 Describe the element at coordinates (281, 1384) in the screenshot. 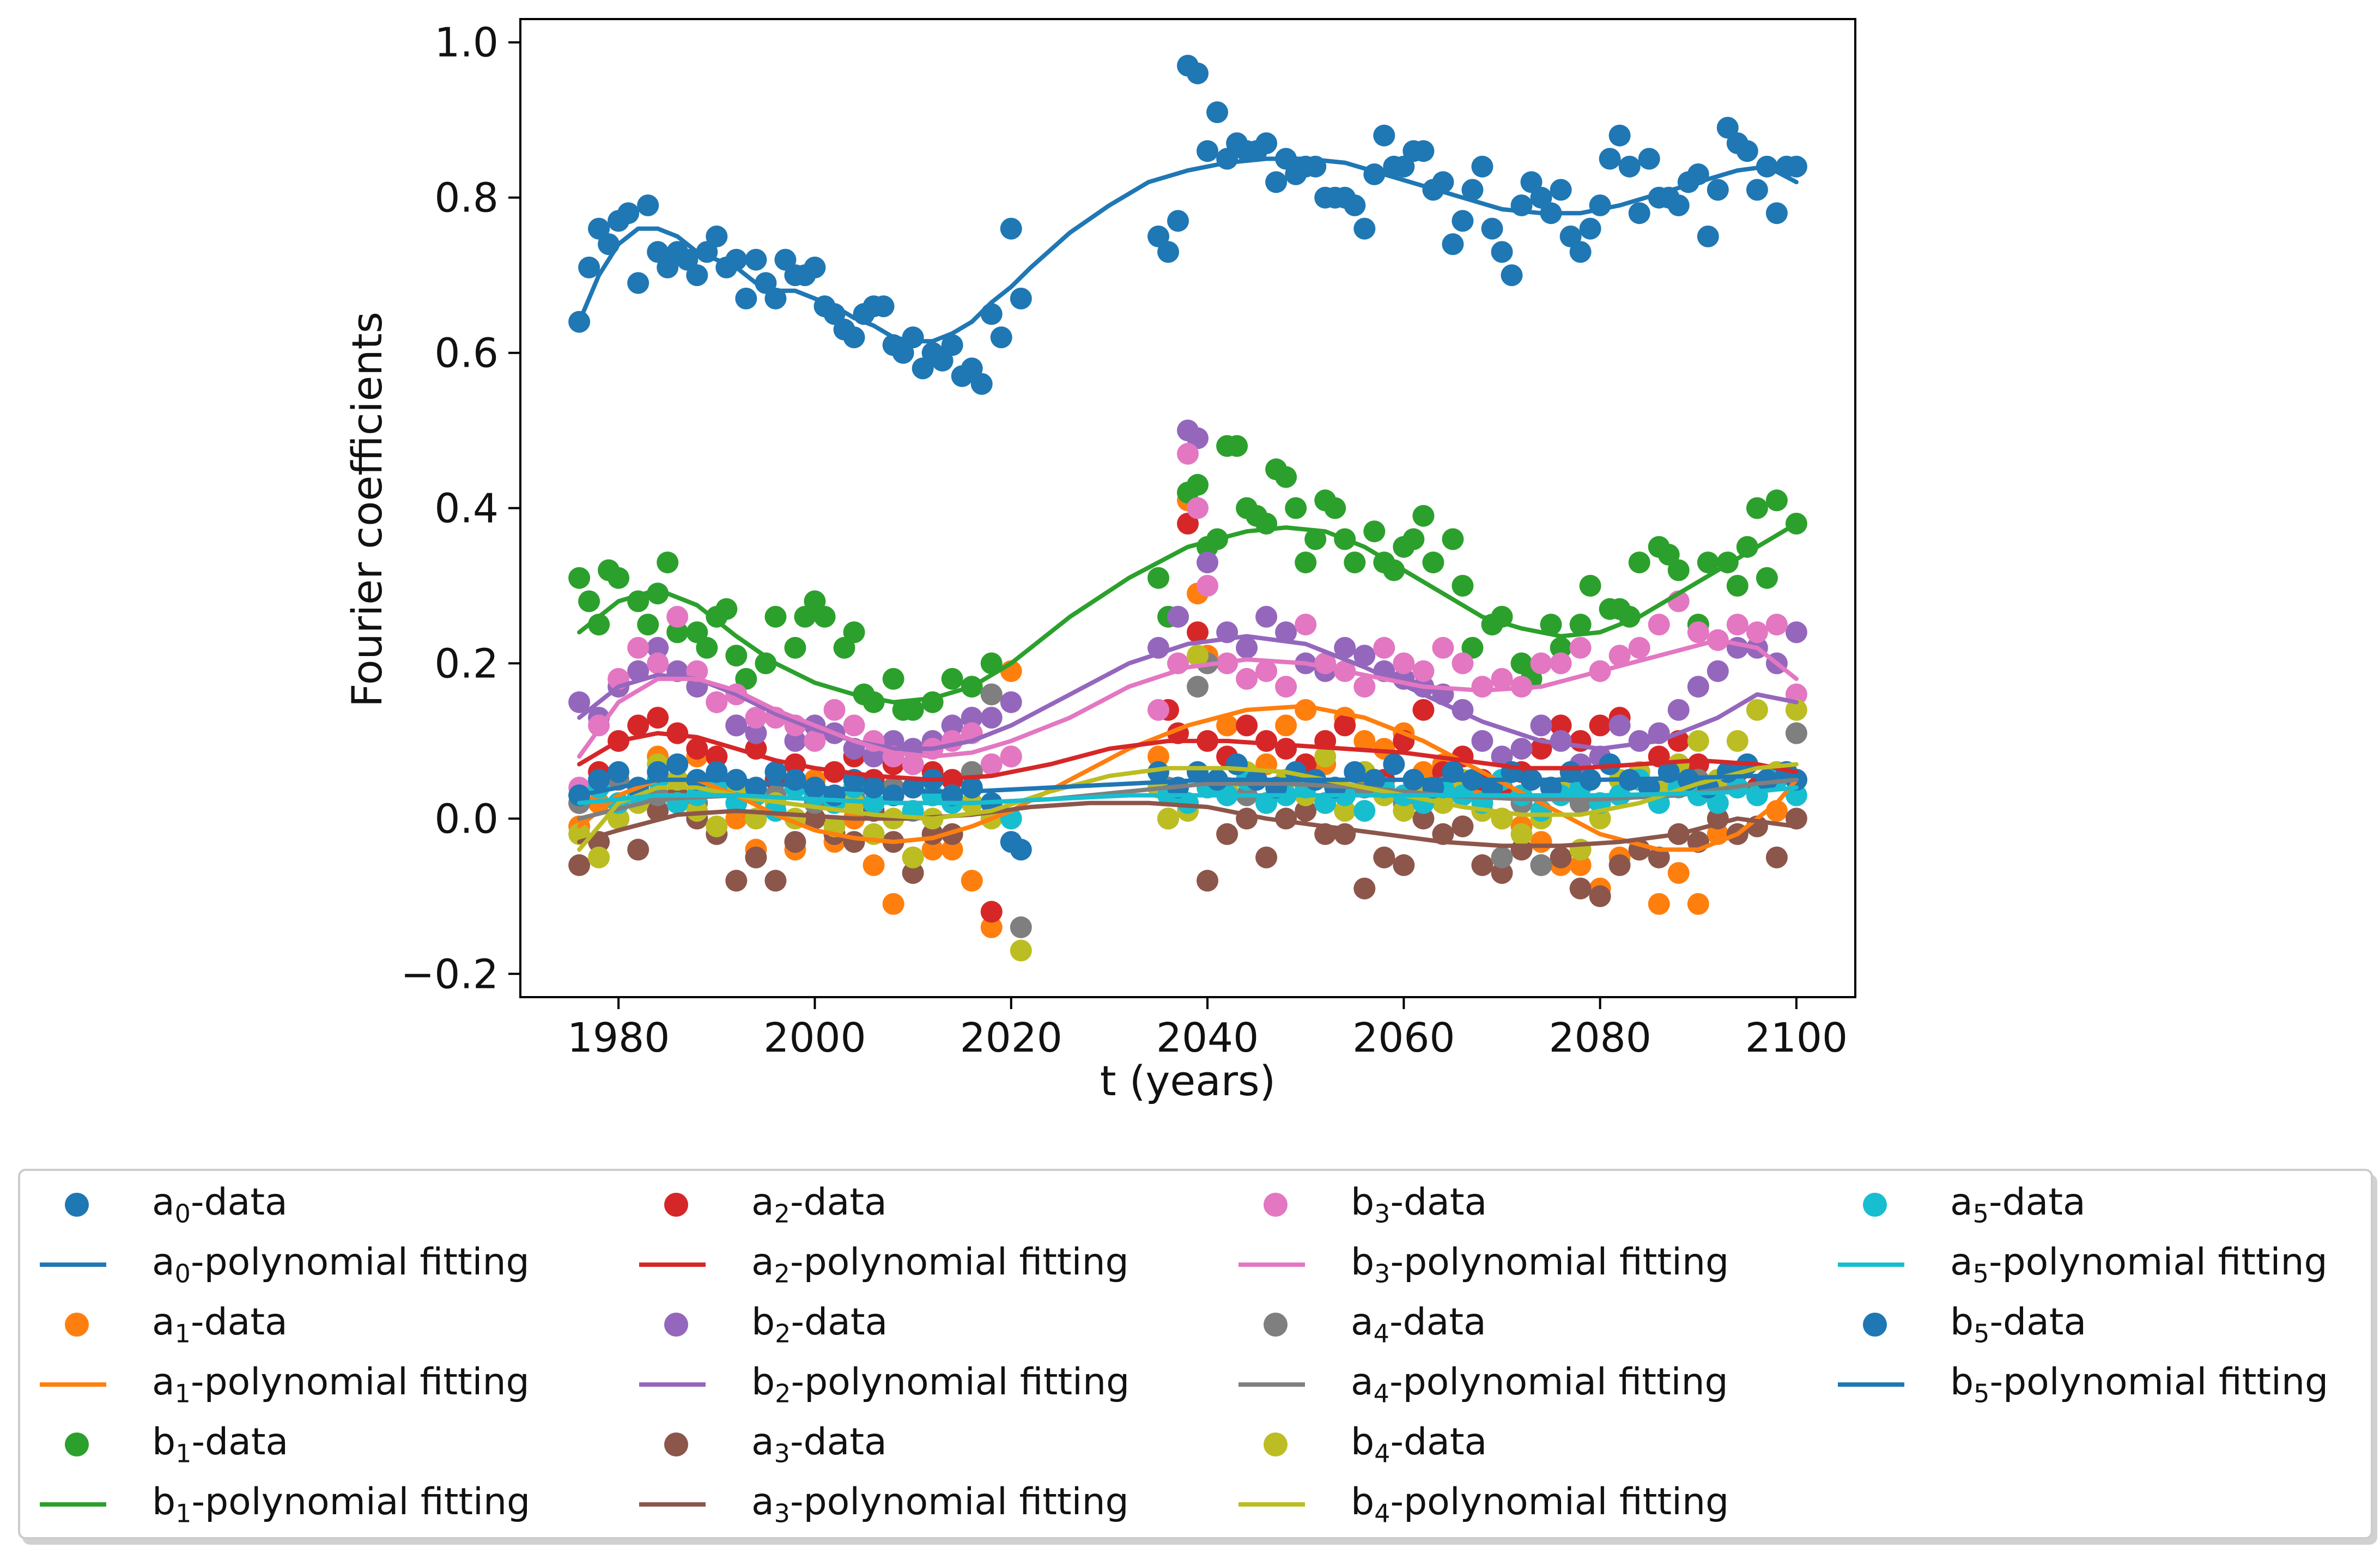

I see `legend-entry-a1-fit: a1-polynomial fitting` at that location.